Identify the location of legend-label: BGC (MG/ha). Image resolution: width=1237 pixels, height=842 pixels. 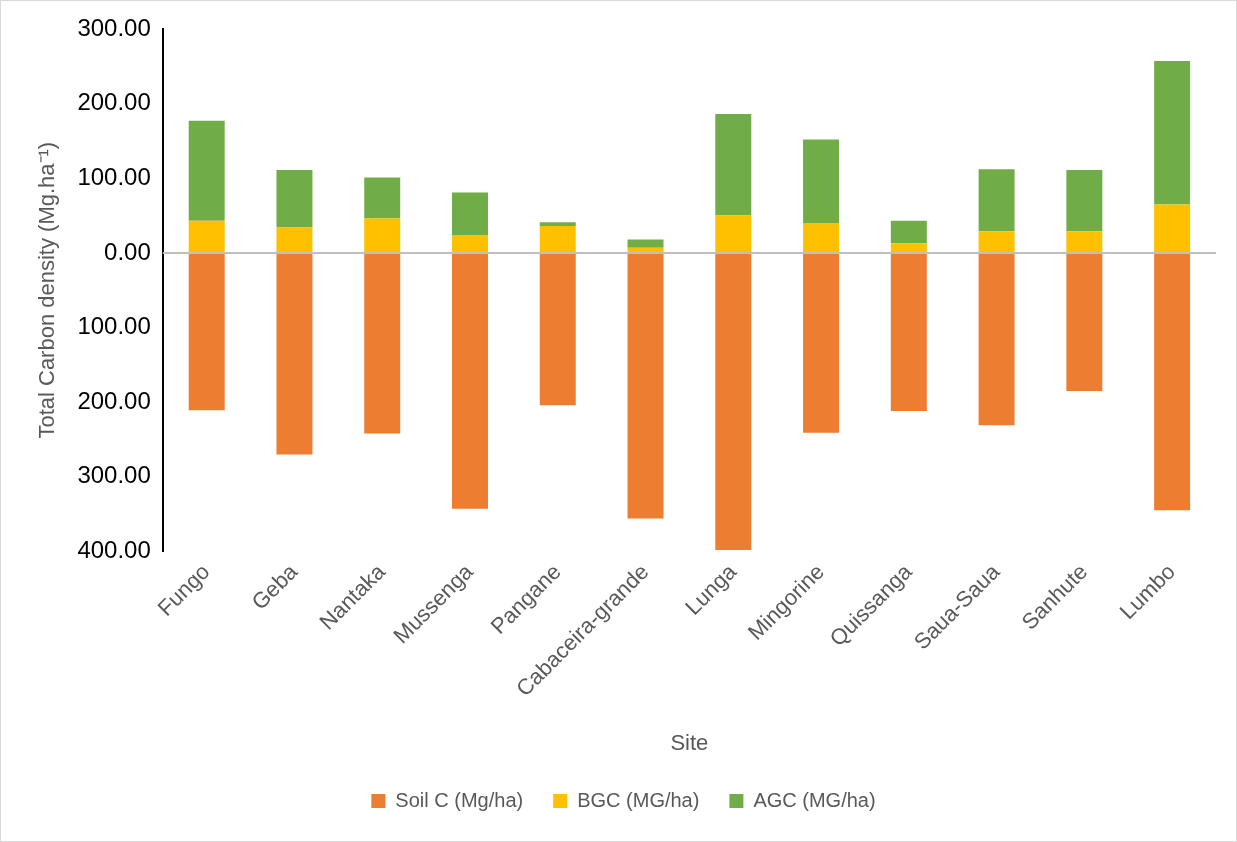
(638, 799).